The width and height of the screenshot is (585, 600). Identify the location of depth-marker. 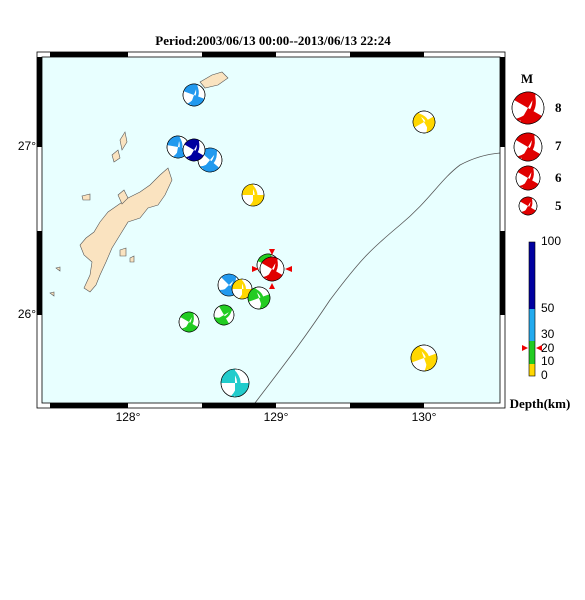
(532, 348).